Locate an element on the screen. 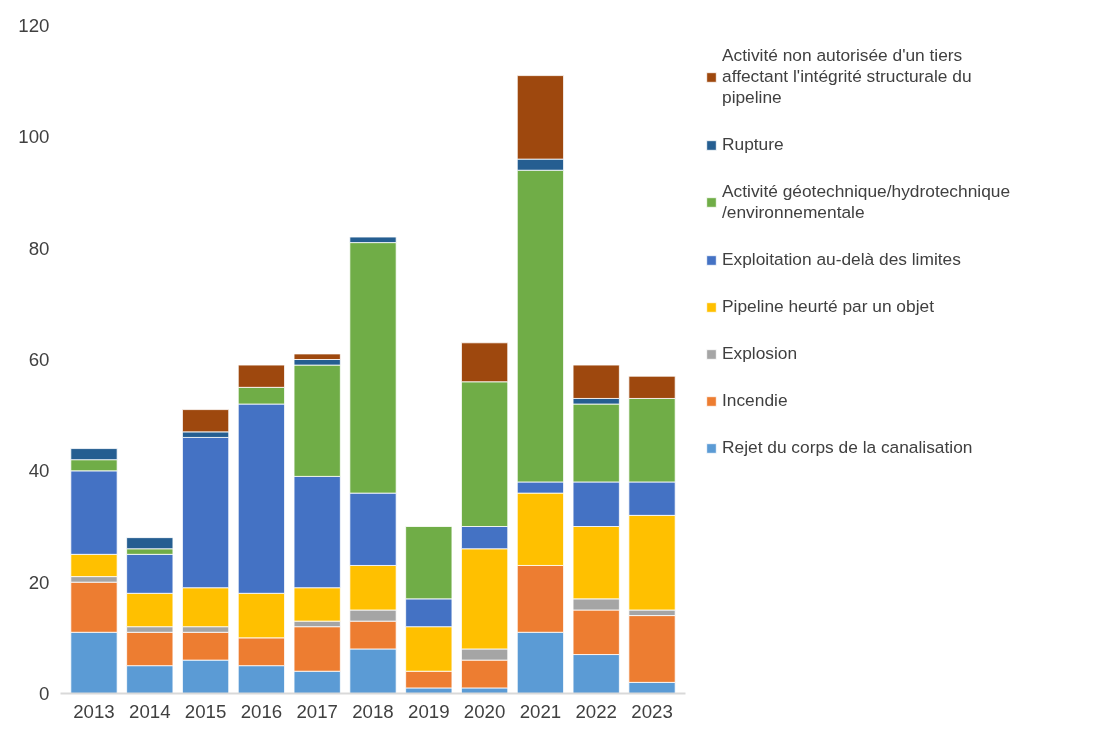 The image size is (1108, 735). x-tick-label: 2014 is located at coordinates (150, 711).